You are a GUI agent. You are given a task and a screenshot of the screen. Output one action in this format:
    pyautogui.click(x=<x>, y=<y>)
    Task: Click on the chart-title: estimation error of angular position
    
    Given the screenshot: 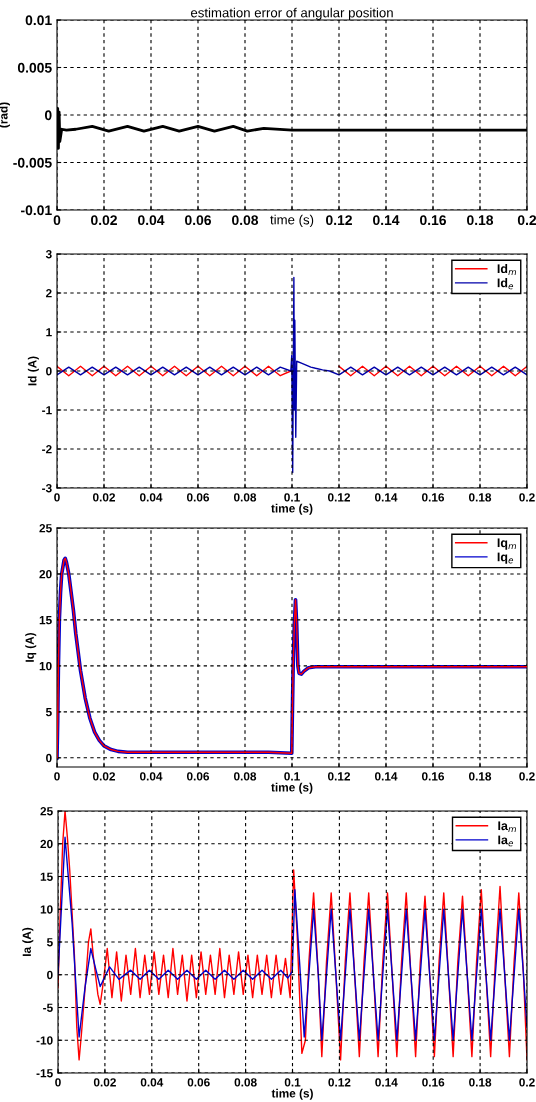 What is the action you would take?
    pyautogui.click(x=291, y=13)
    